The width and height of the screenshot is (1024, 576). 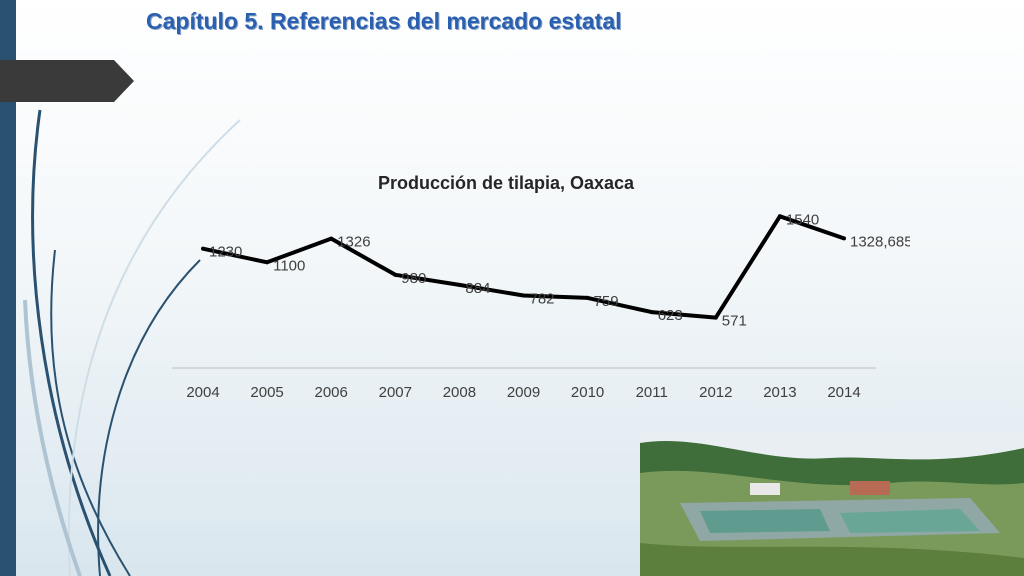 What do you see at coordinates (606, 301) in the screenshot?
I see `data-label: 759` at bounding box center [606, 301].